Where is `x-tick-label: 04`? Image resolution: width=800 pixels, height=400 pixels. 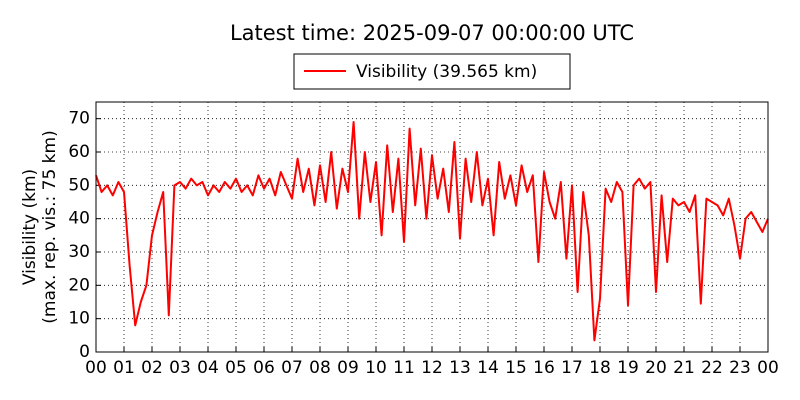
x-tick-label: 04 is located at coordinates (208, 368).